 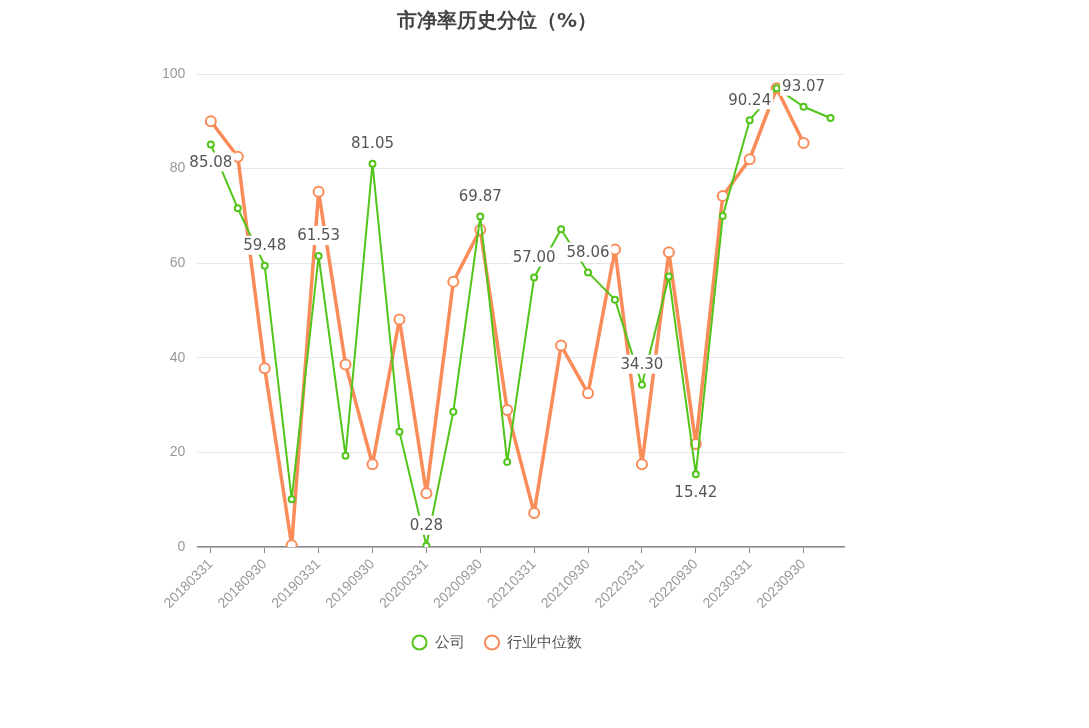 What do you see at coordinates (804, 86) in the screenshot?
I see `data-label: 93.07` at bounding box center [804, 86].